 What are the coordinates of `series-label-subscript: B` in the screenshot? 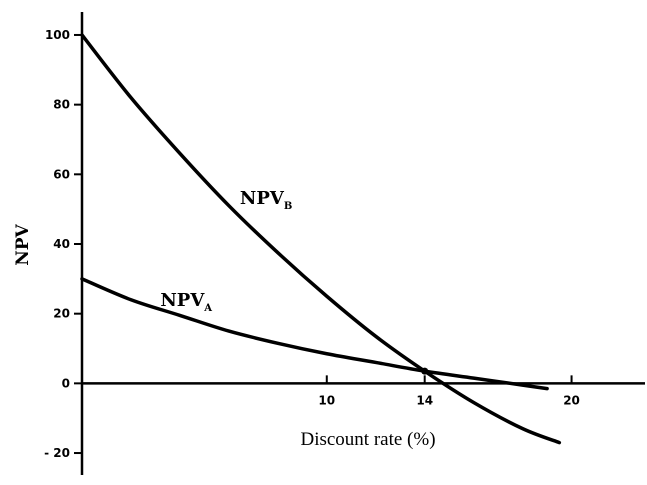 It's located at (288, 206).